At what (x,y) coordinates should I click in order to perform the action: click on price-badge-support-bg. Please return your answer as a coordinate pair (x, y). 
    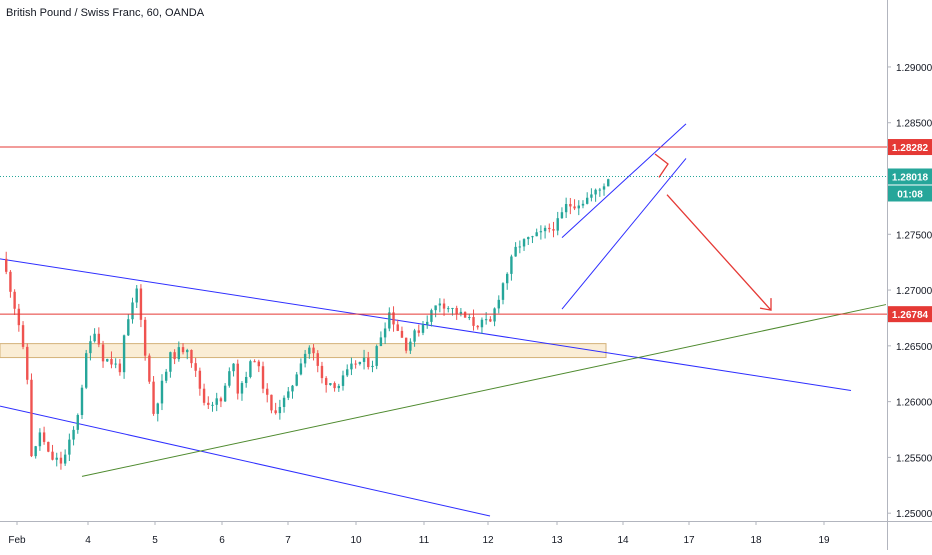
    Looking at the image, I should click on (910, 314).